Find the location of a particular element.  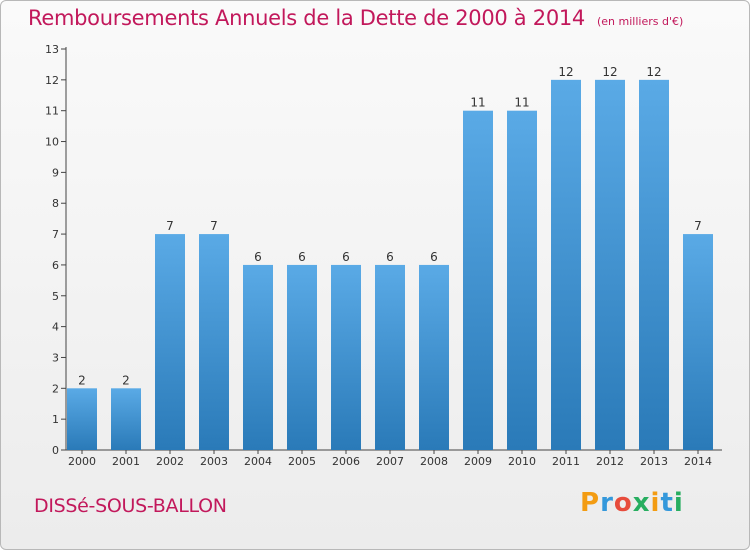

y-tick-label: 13 is located at coordinates (52, 49).